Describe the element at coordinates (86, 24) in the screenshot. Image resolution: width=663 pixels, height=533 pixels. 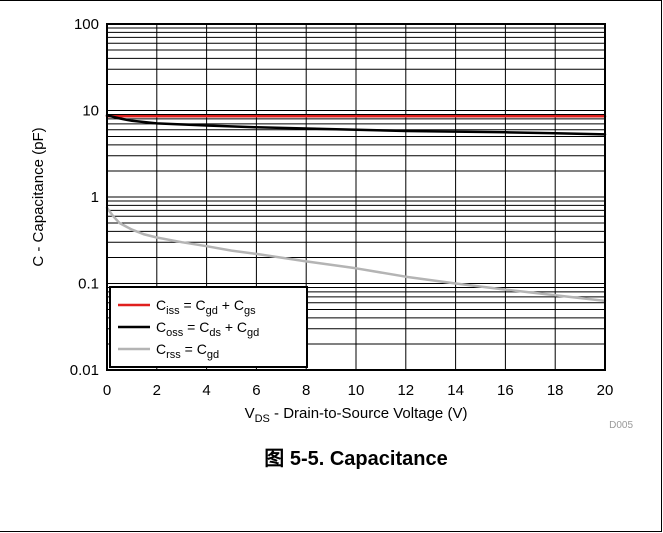
I see `y-tick-label: 100` at that location.